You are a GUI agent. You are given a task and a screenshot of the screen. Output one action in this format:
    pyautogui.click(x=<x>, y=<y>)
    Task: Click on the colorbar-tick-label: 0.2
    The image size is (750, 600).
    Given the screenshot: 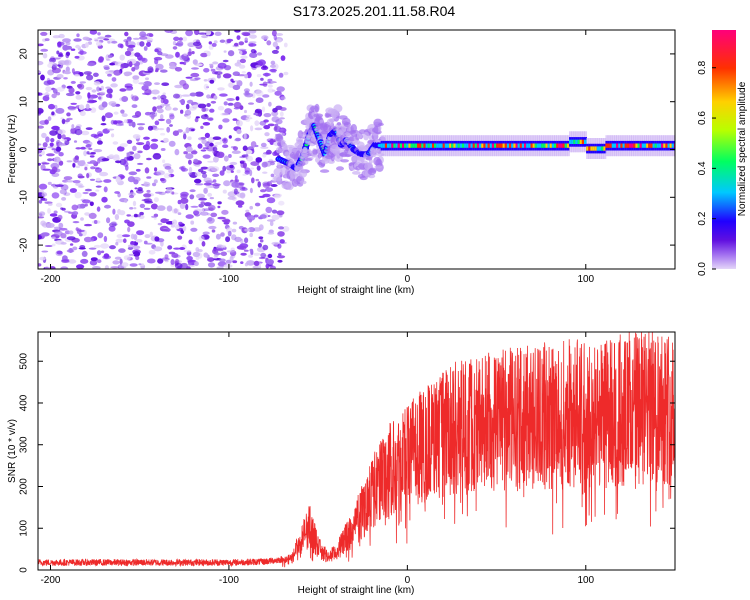 What is the action you would take?
    pyautogui.click(x=702, y=218)
    